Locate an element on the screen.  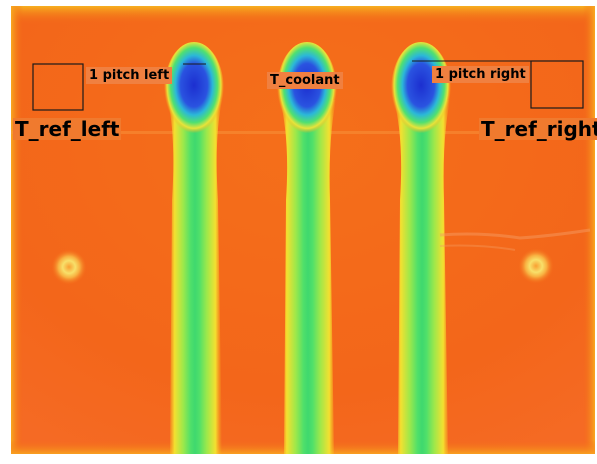
hot-spot-left is located at coordinates (69, 267).